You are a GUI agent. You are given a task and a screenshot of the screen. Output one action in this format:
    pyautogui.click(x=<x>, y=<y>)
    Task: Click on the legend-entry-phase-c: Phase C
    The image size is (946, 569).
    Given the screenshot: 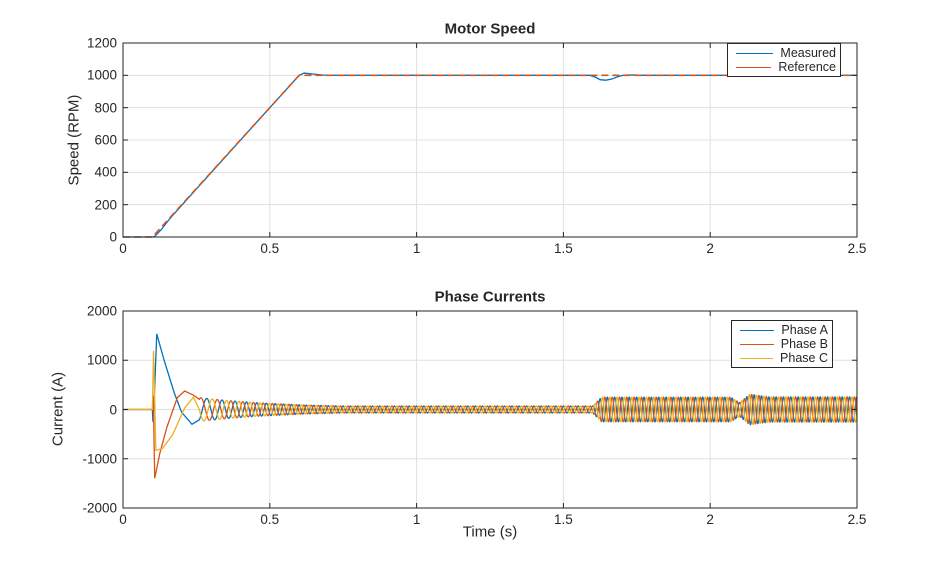 What is the action you would take?
    pyautogui.click(x=784, y=358)
    